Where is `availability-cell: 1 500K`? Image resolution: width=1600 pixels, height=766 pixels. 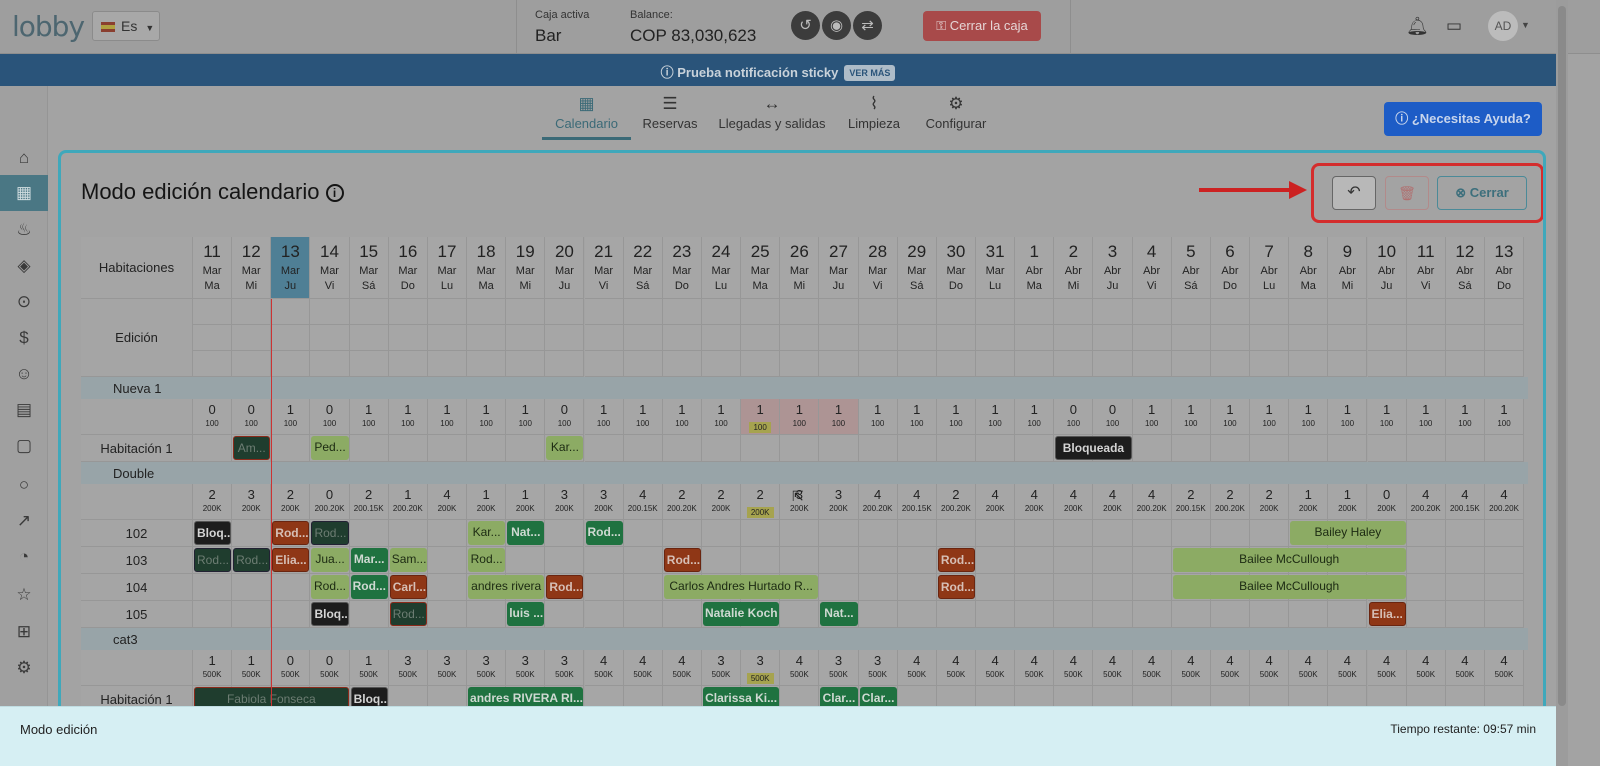 availability-cell: 1 500K is located at coordinates (369, 668).